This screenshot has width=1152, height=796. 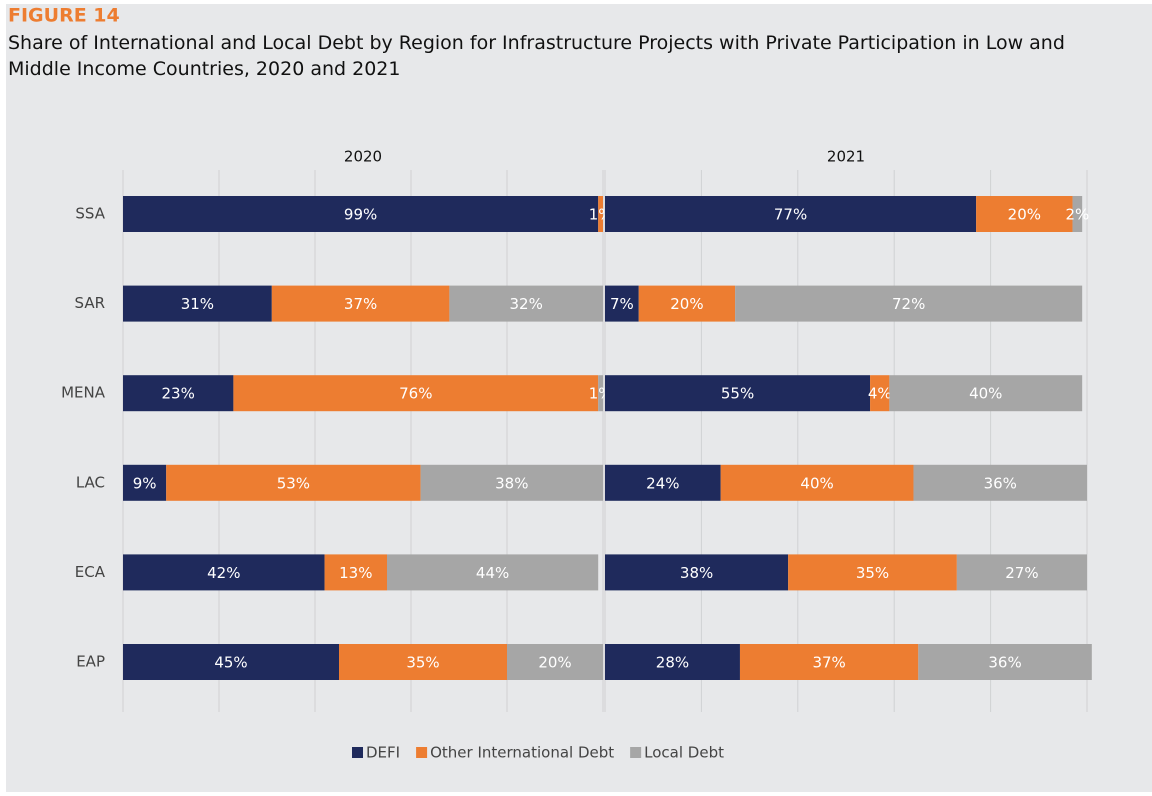 I want to click on category-label: SSA, so click(x=90, y=214).